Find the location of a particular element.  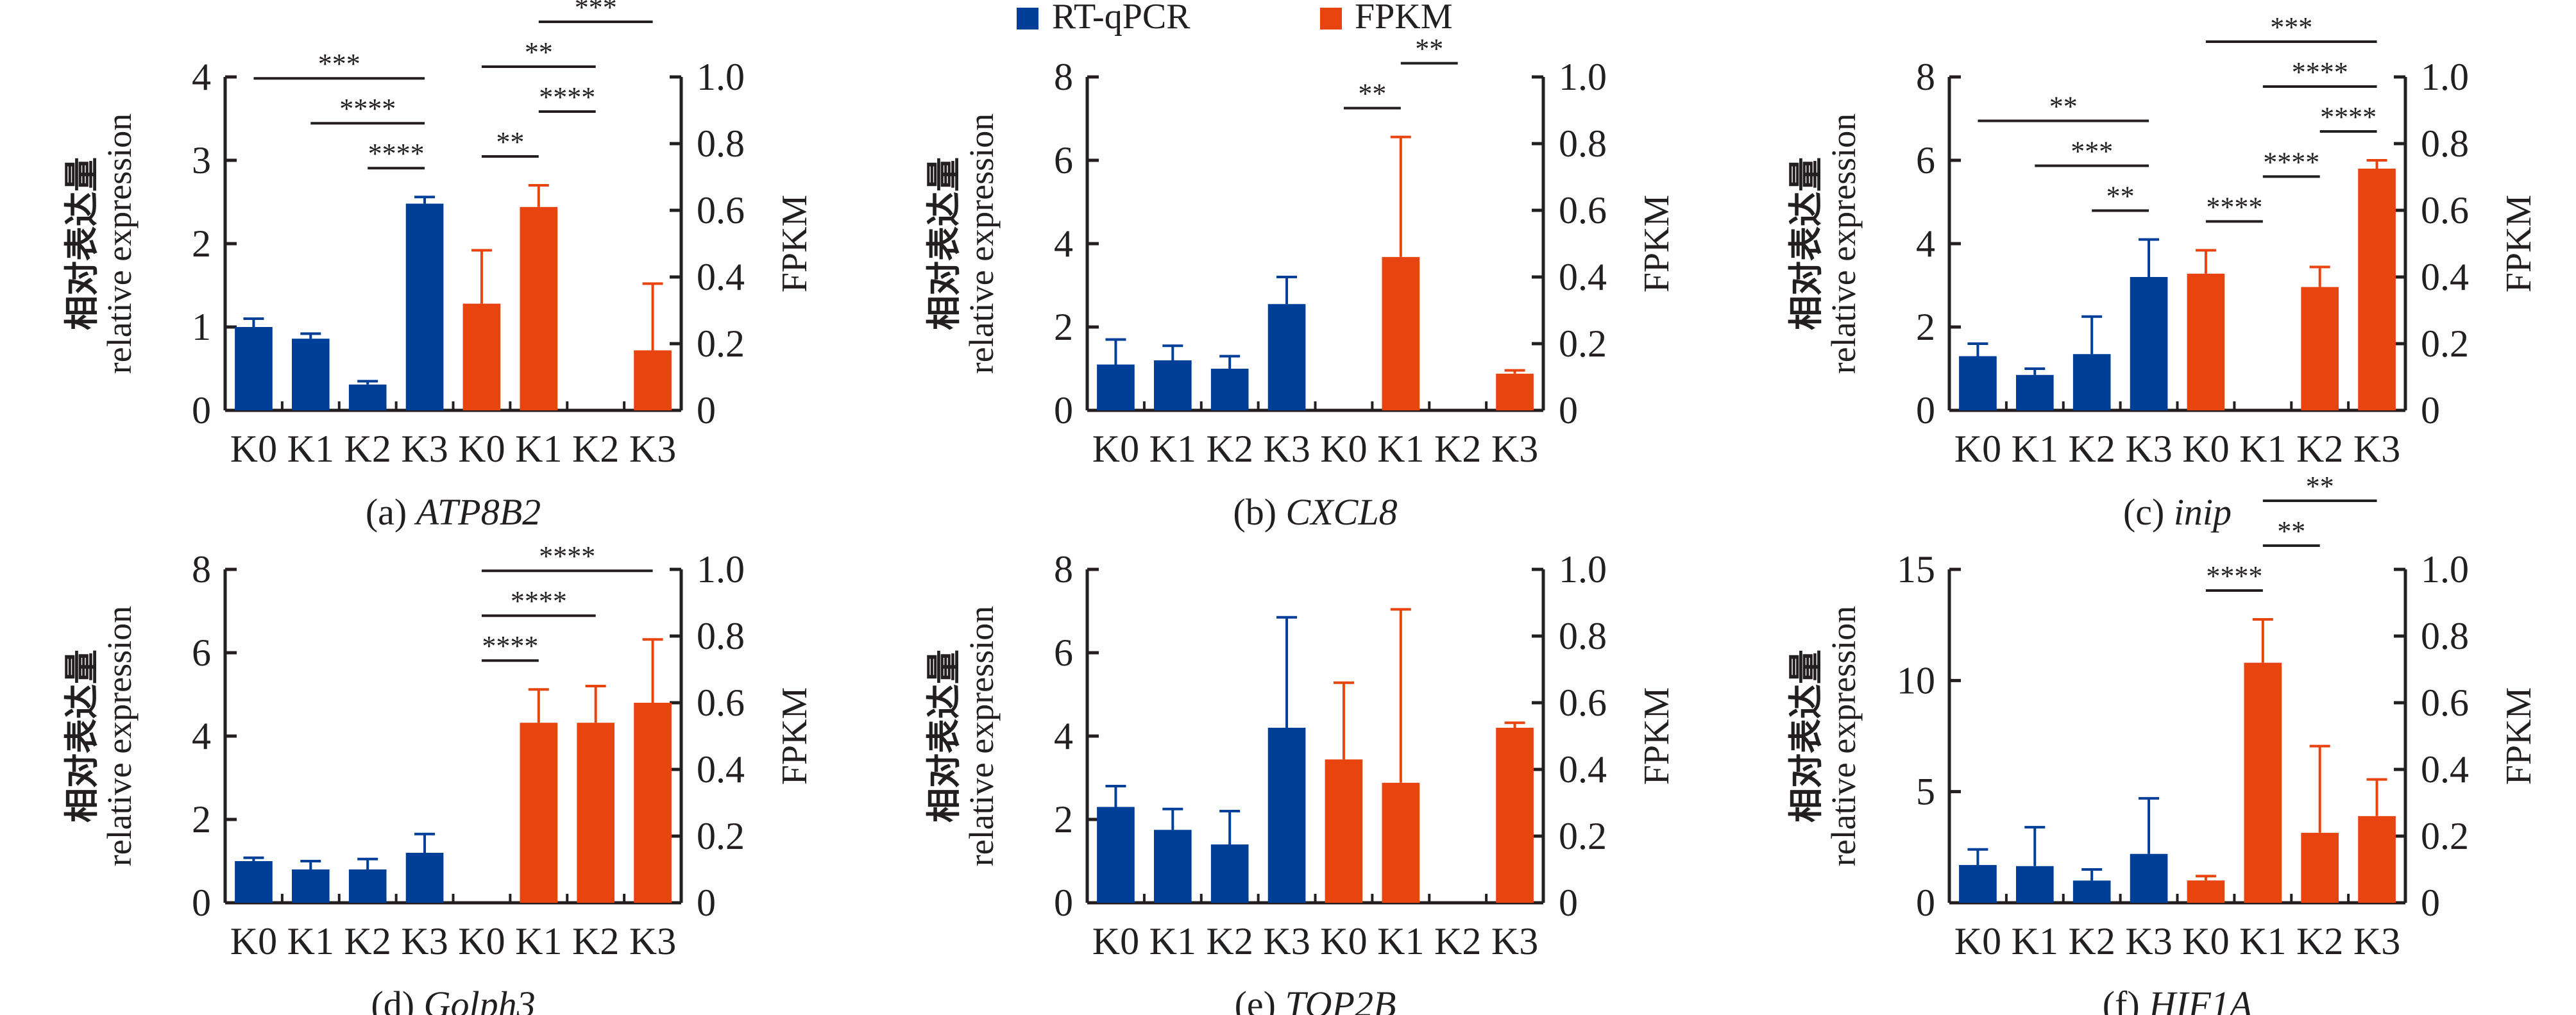

caption-prefix: (a) is located at coordinates (391, 512).